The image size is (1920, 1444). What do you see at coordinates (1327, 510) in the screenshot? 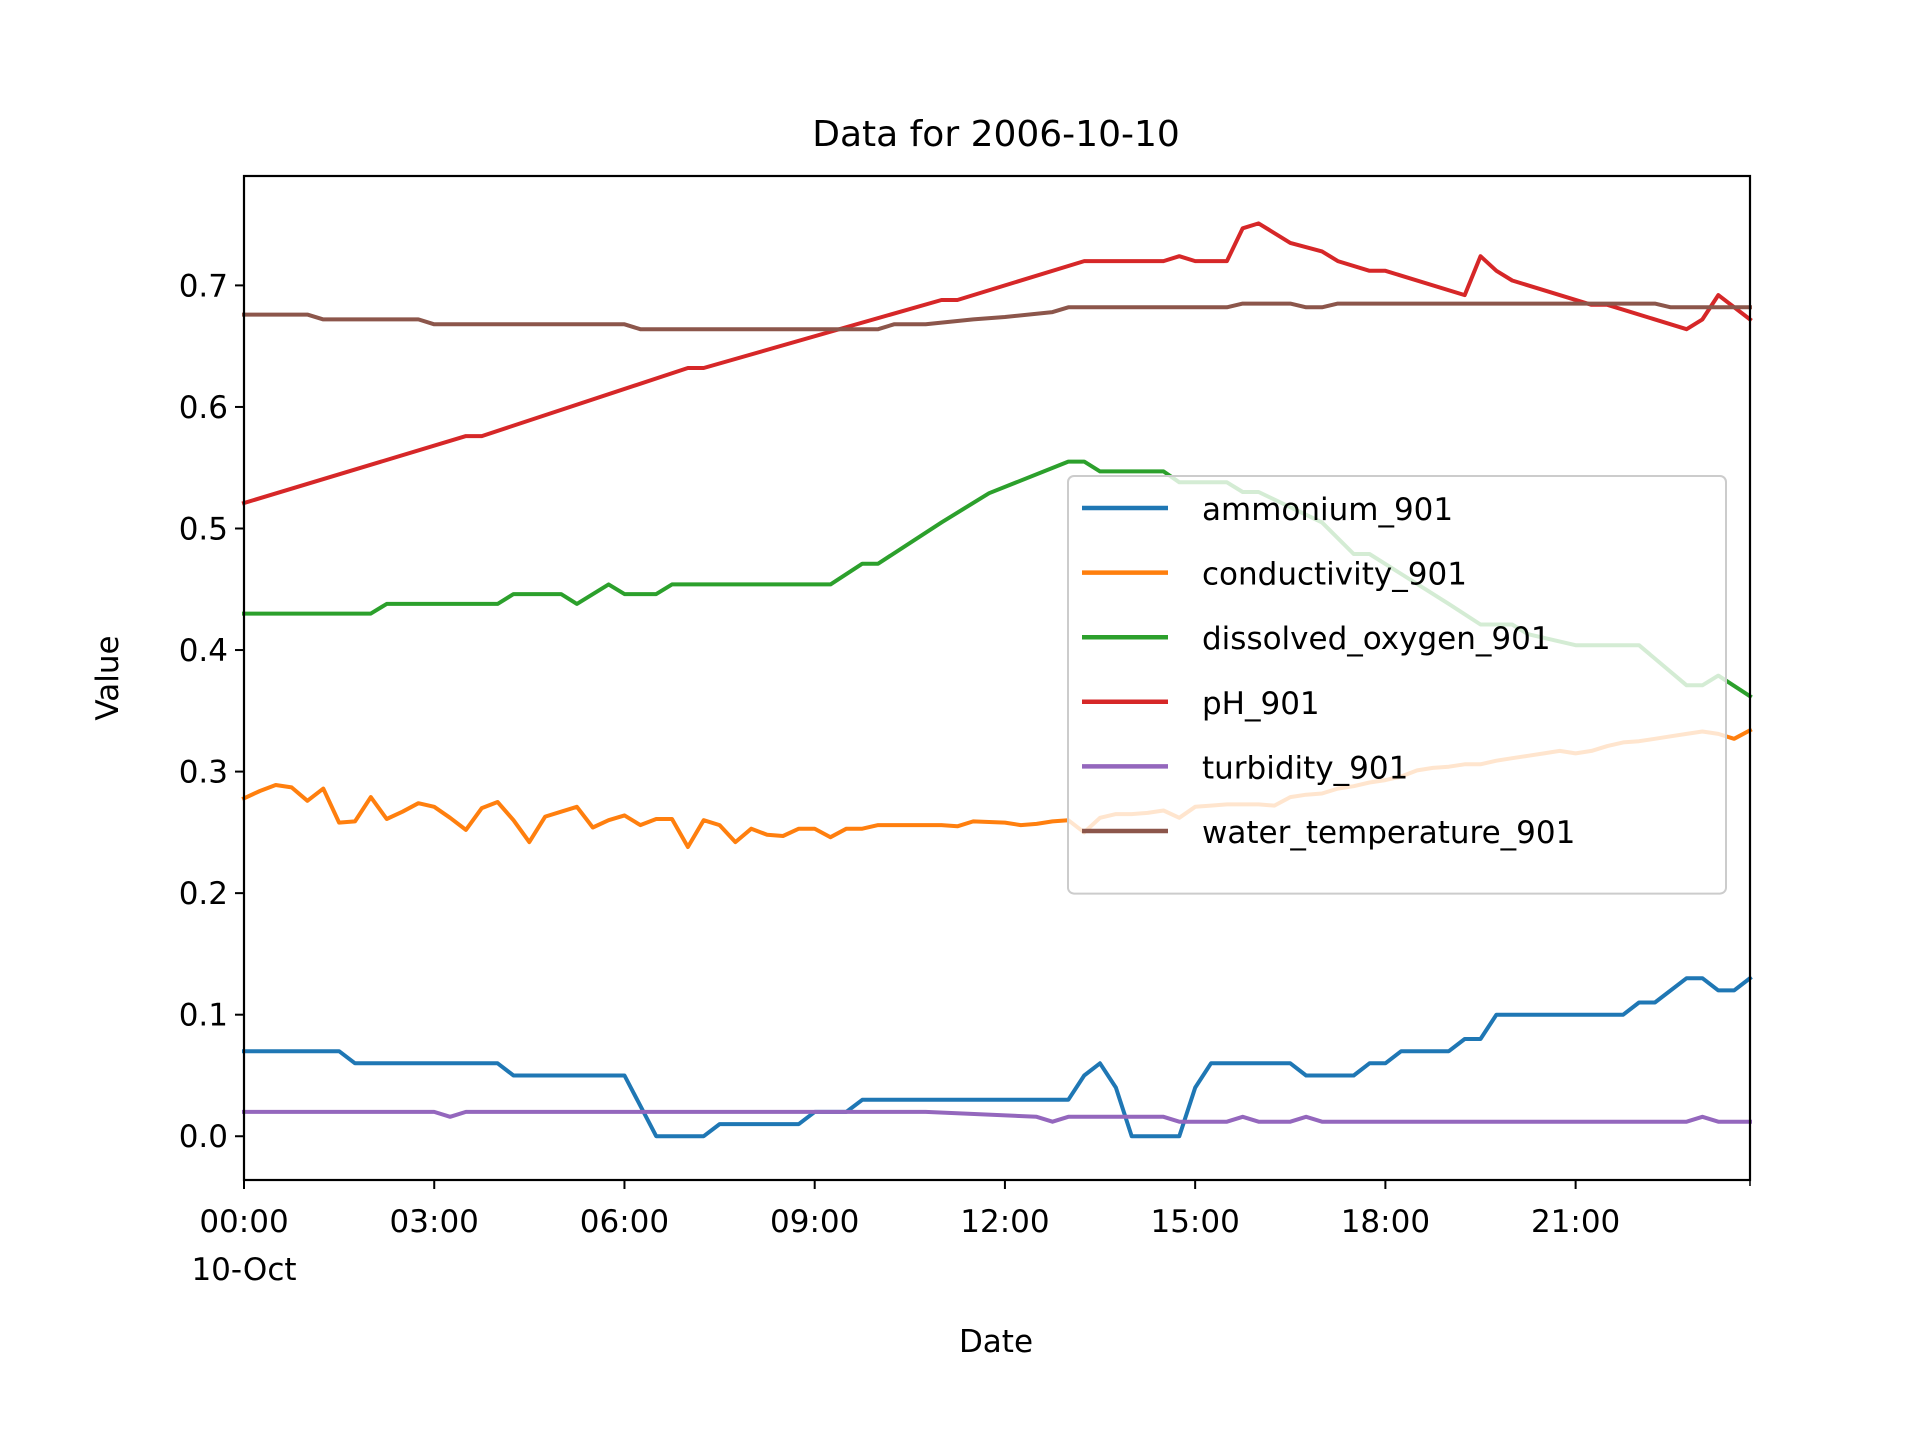
I see `legend-label-ammonium_901: ammonium_901` at bounding box center [1327, 510].